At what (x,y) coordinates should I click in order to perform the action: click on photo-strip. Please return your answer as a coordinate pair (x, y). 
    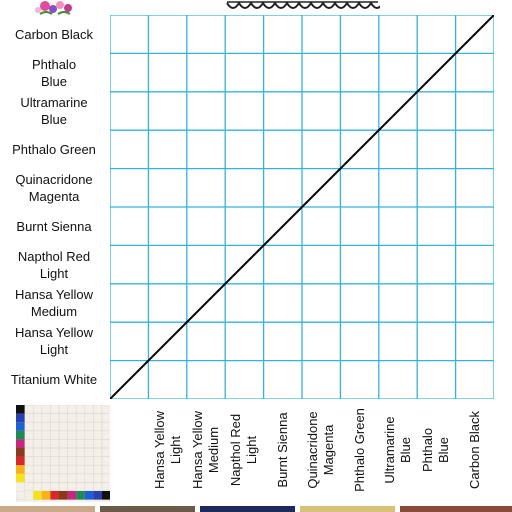
    Looking at the image, I should click on (256, 509).